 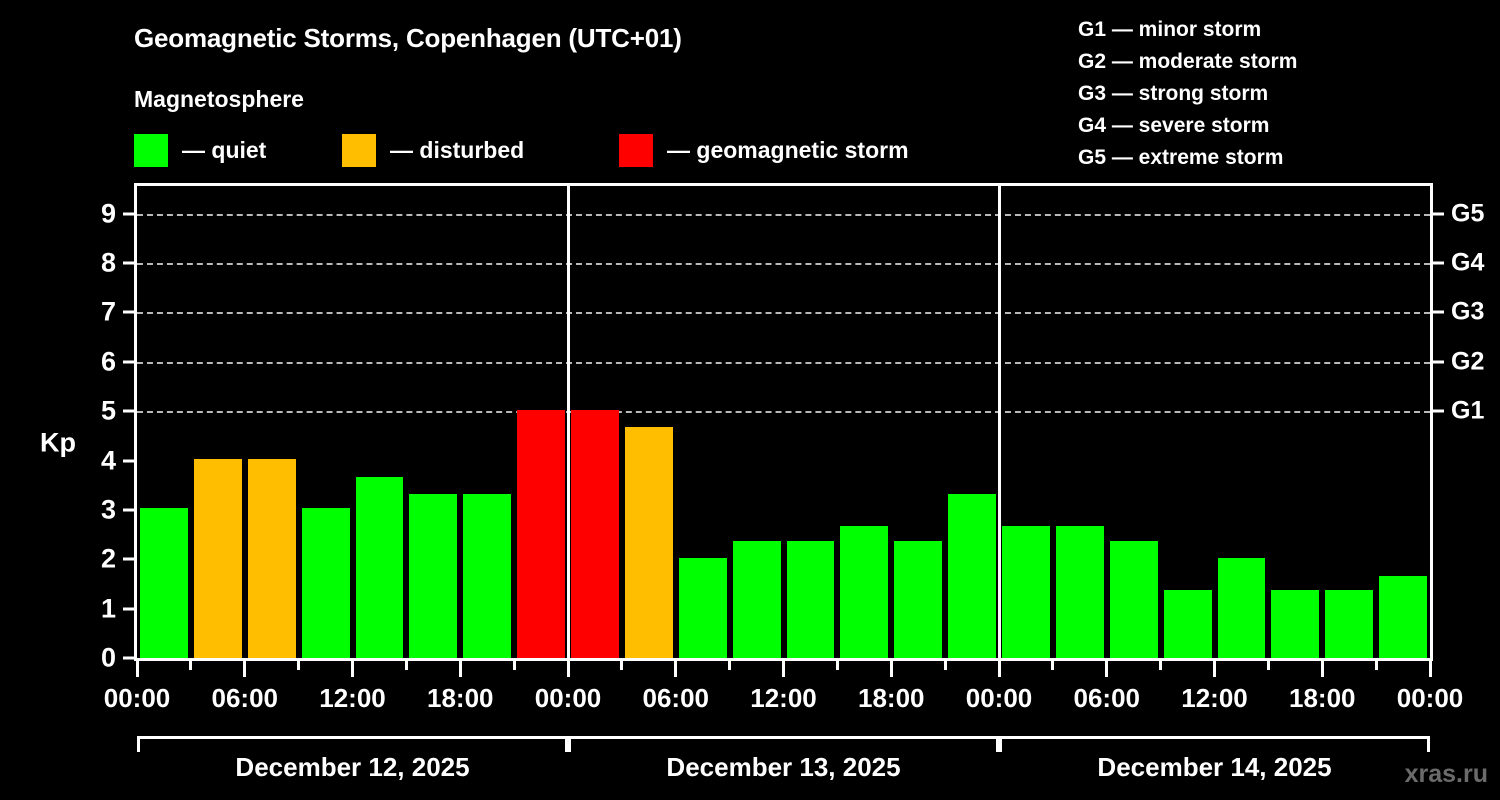 What do you see at coordinates (108, 410) in the screenshot?
I see `y-axis-tick-label-5: 5` at bounding box center [108, 410].